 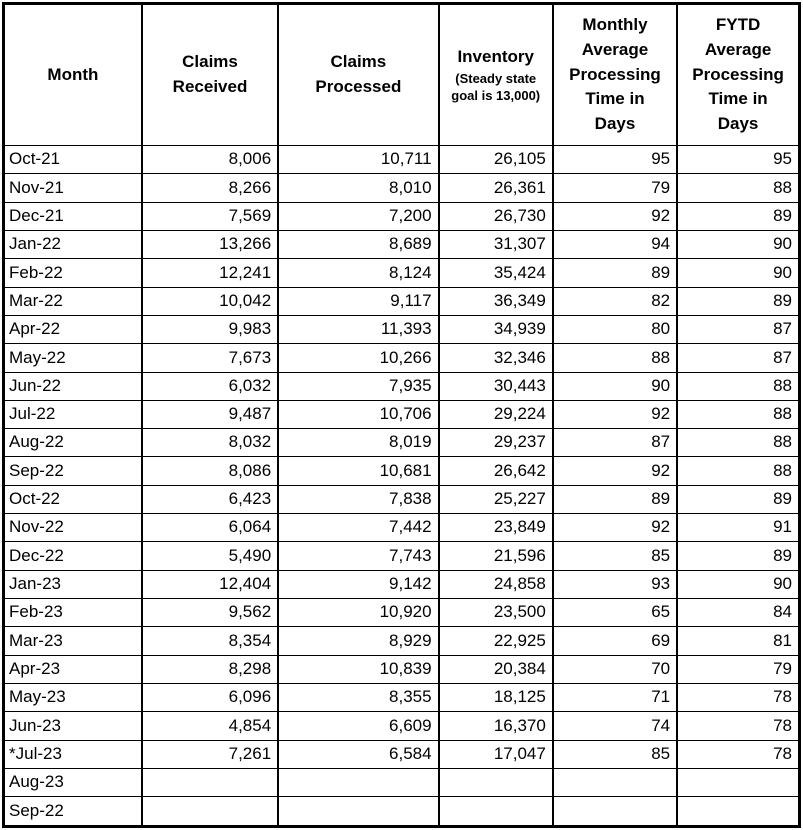 What do you see at coordinates (495, 443) in the screenshot?
I see `inventory-cell: 29,237` at bounding box center [495, 443].